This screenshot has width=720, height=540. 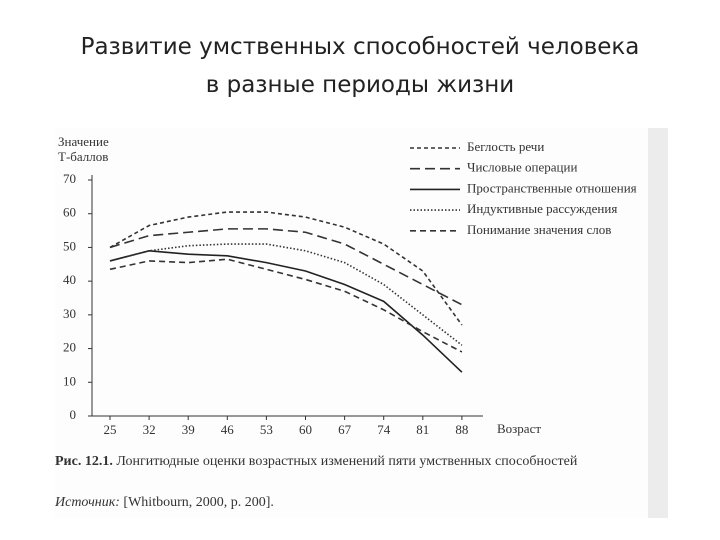 What do you see at coordinates (69, 380) in the screenshot?
I see `y-tick-label: 10` at bounding box center [69, 380].